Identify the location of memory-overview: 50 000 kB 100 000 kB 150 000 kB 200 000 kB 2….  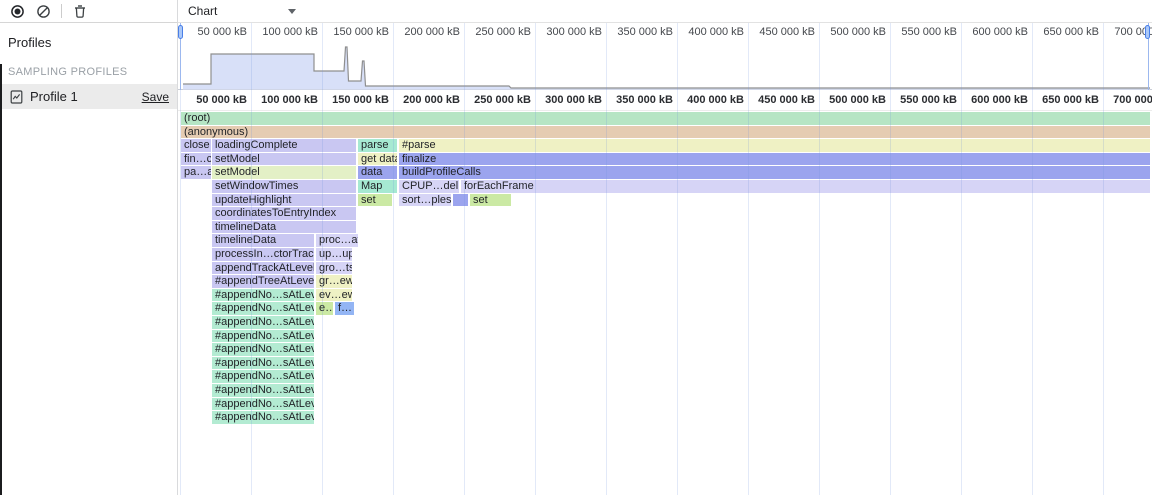
(665, 56).